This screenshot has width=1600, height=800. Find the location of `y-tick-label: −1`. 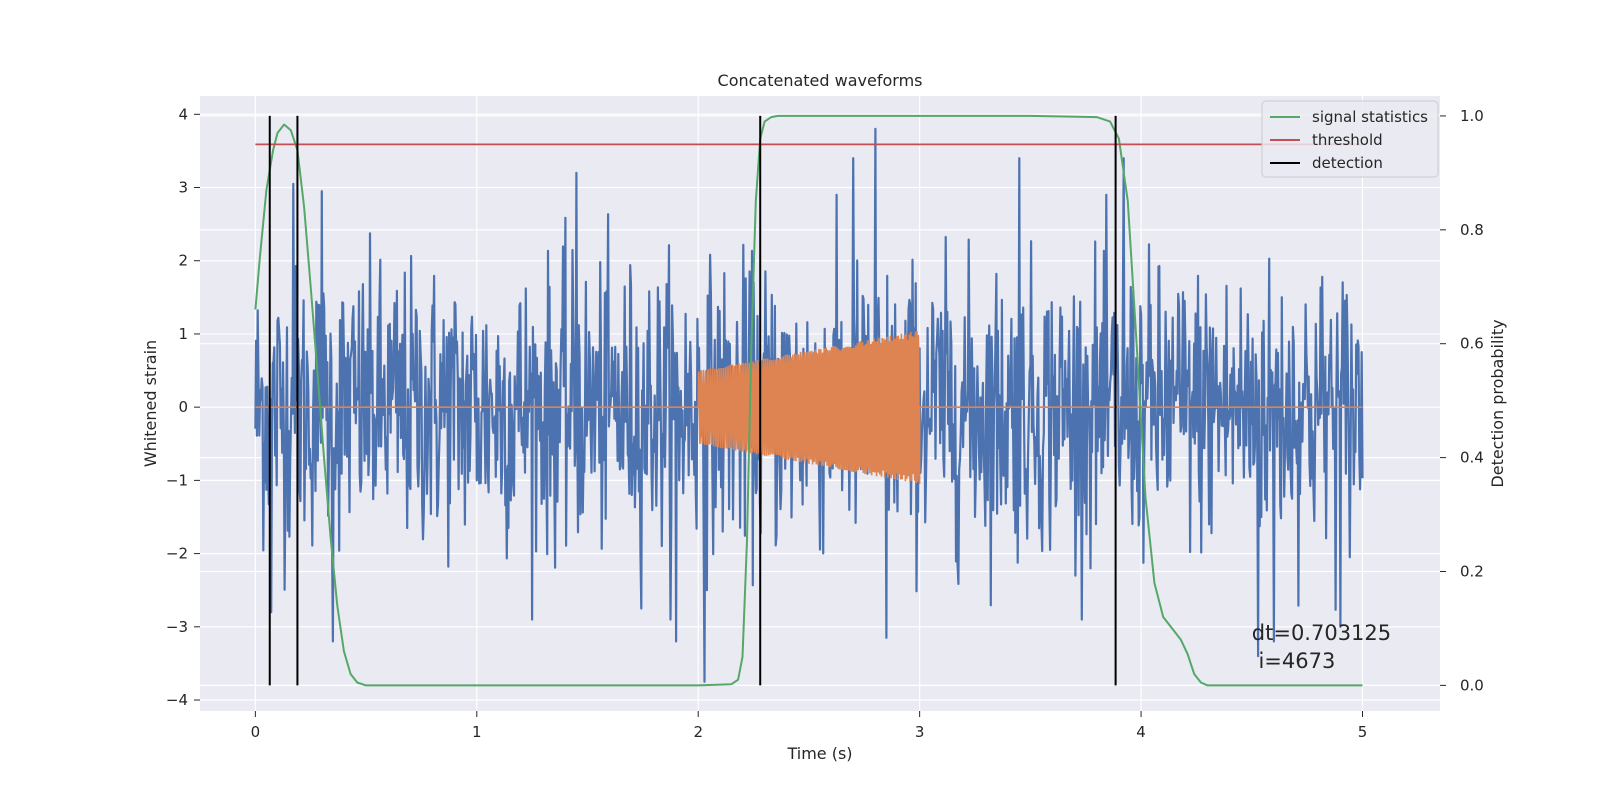

y-tick-label: −1 is located at coordinates (177, 480).